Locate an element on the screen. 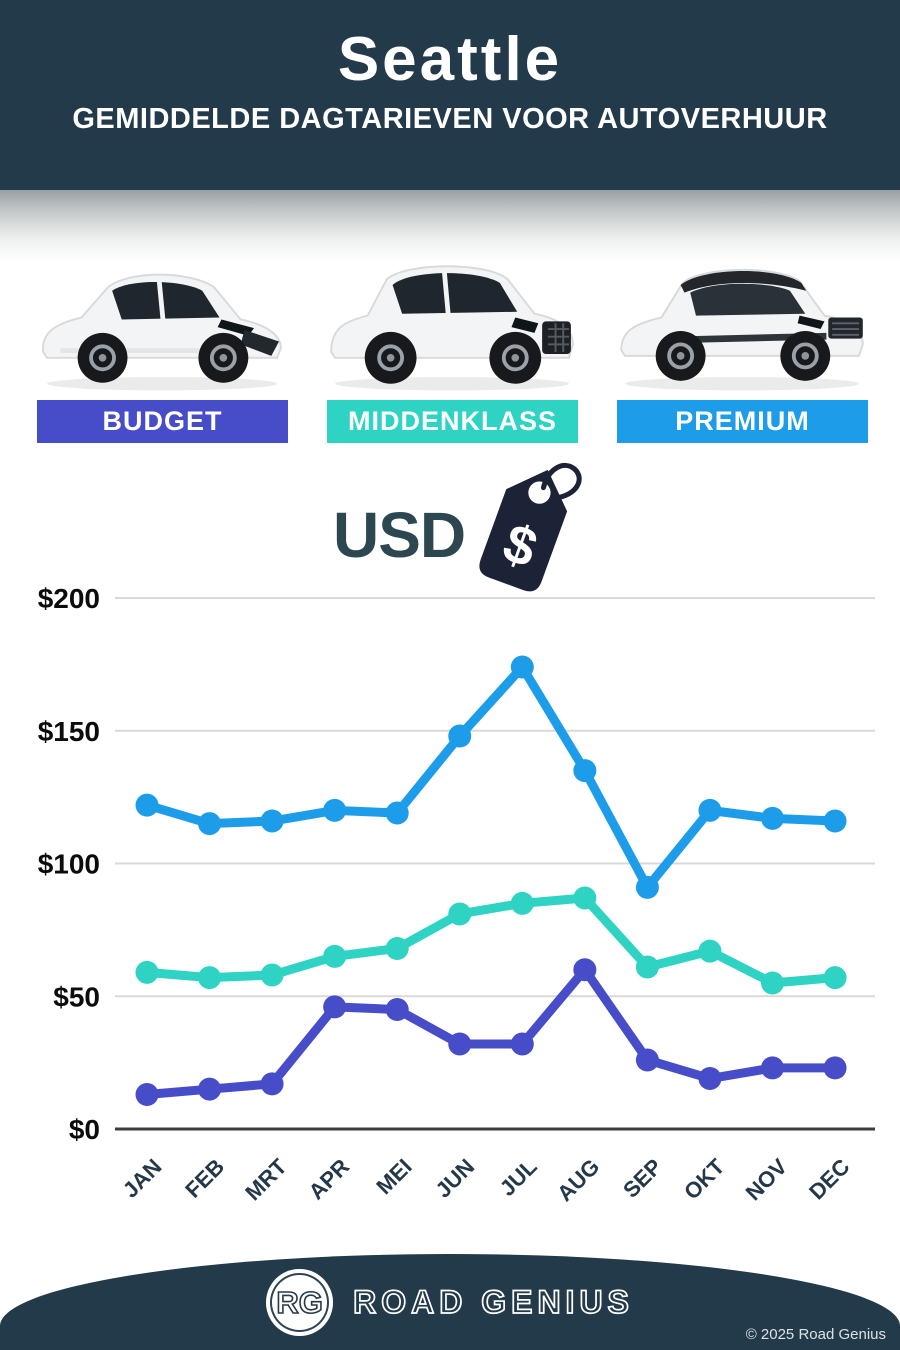  x-axis-label: JUN is located at coordinates (454, 1178).